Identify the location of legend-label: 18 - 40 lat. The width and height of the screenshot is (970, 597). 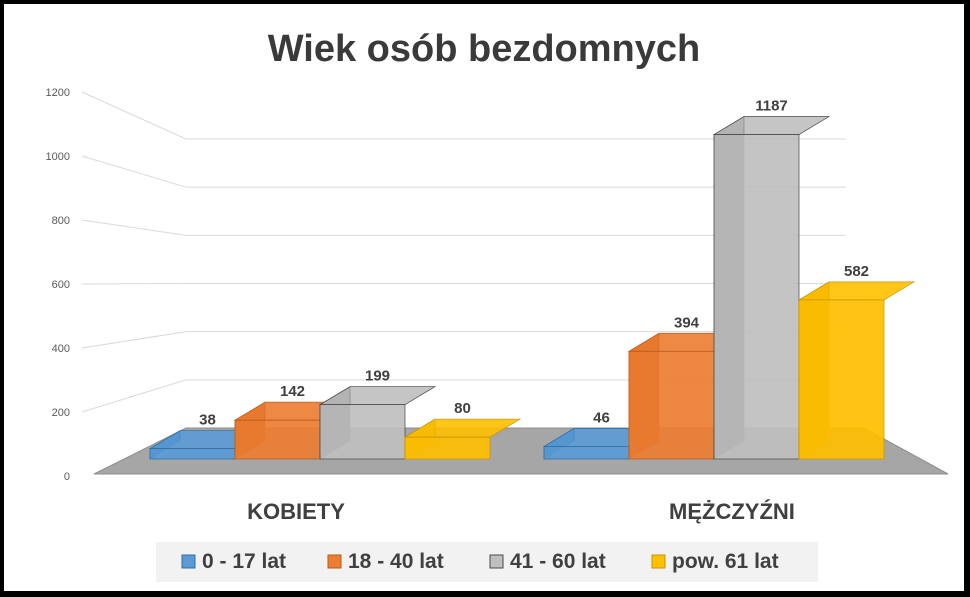
(396, 561).